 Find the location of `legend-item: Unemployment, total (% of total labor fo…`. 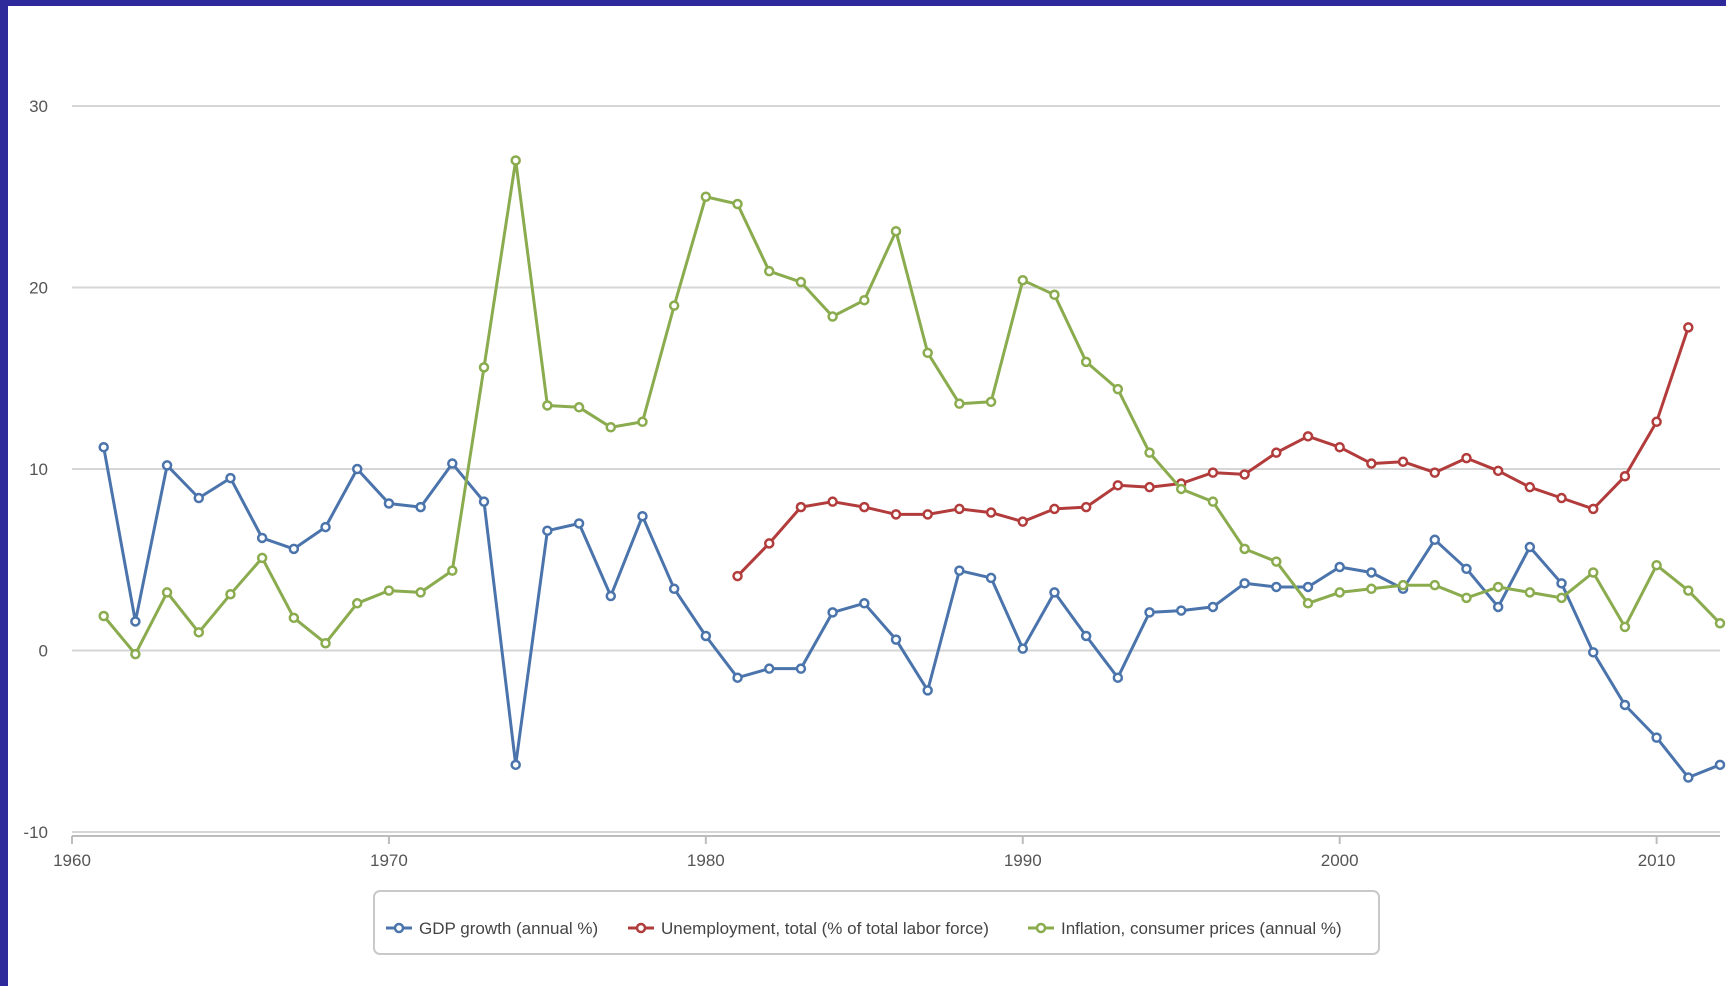

legend-item: Unemployment, total (% of total labor fo… is located at coordinates (808, 928).